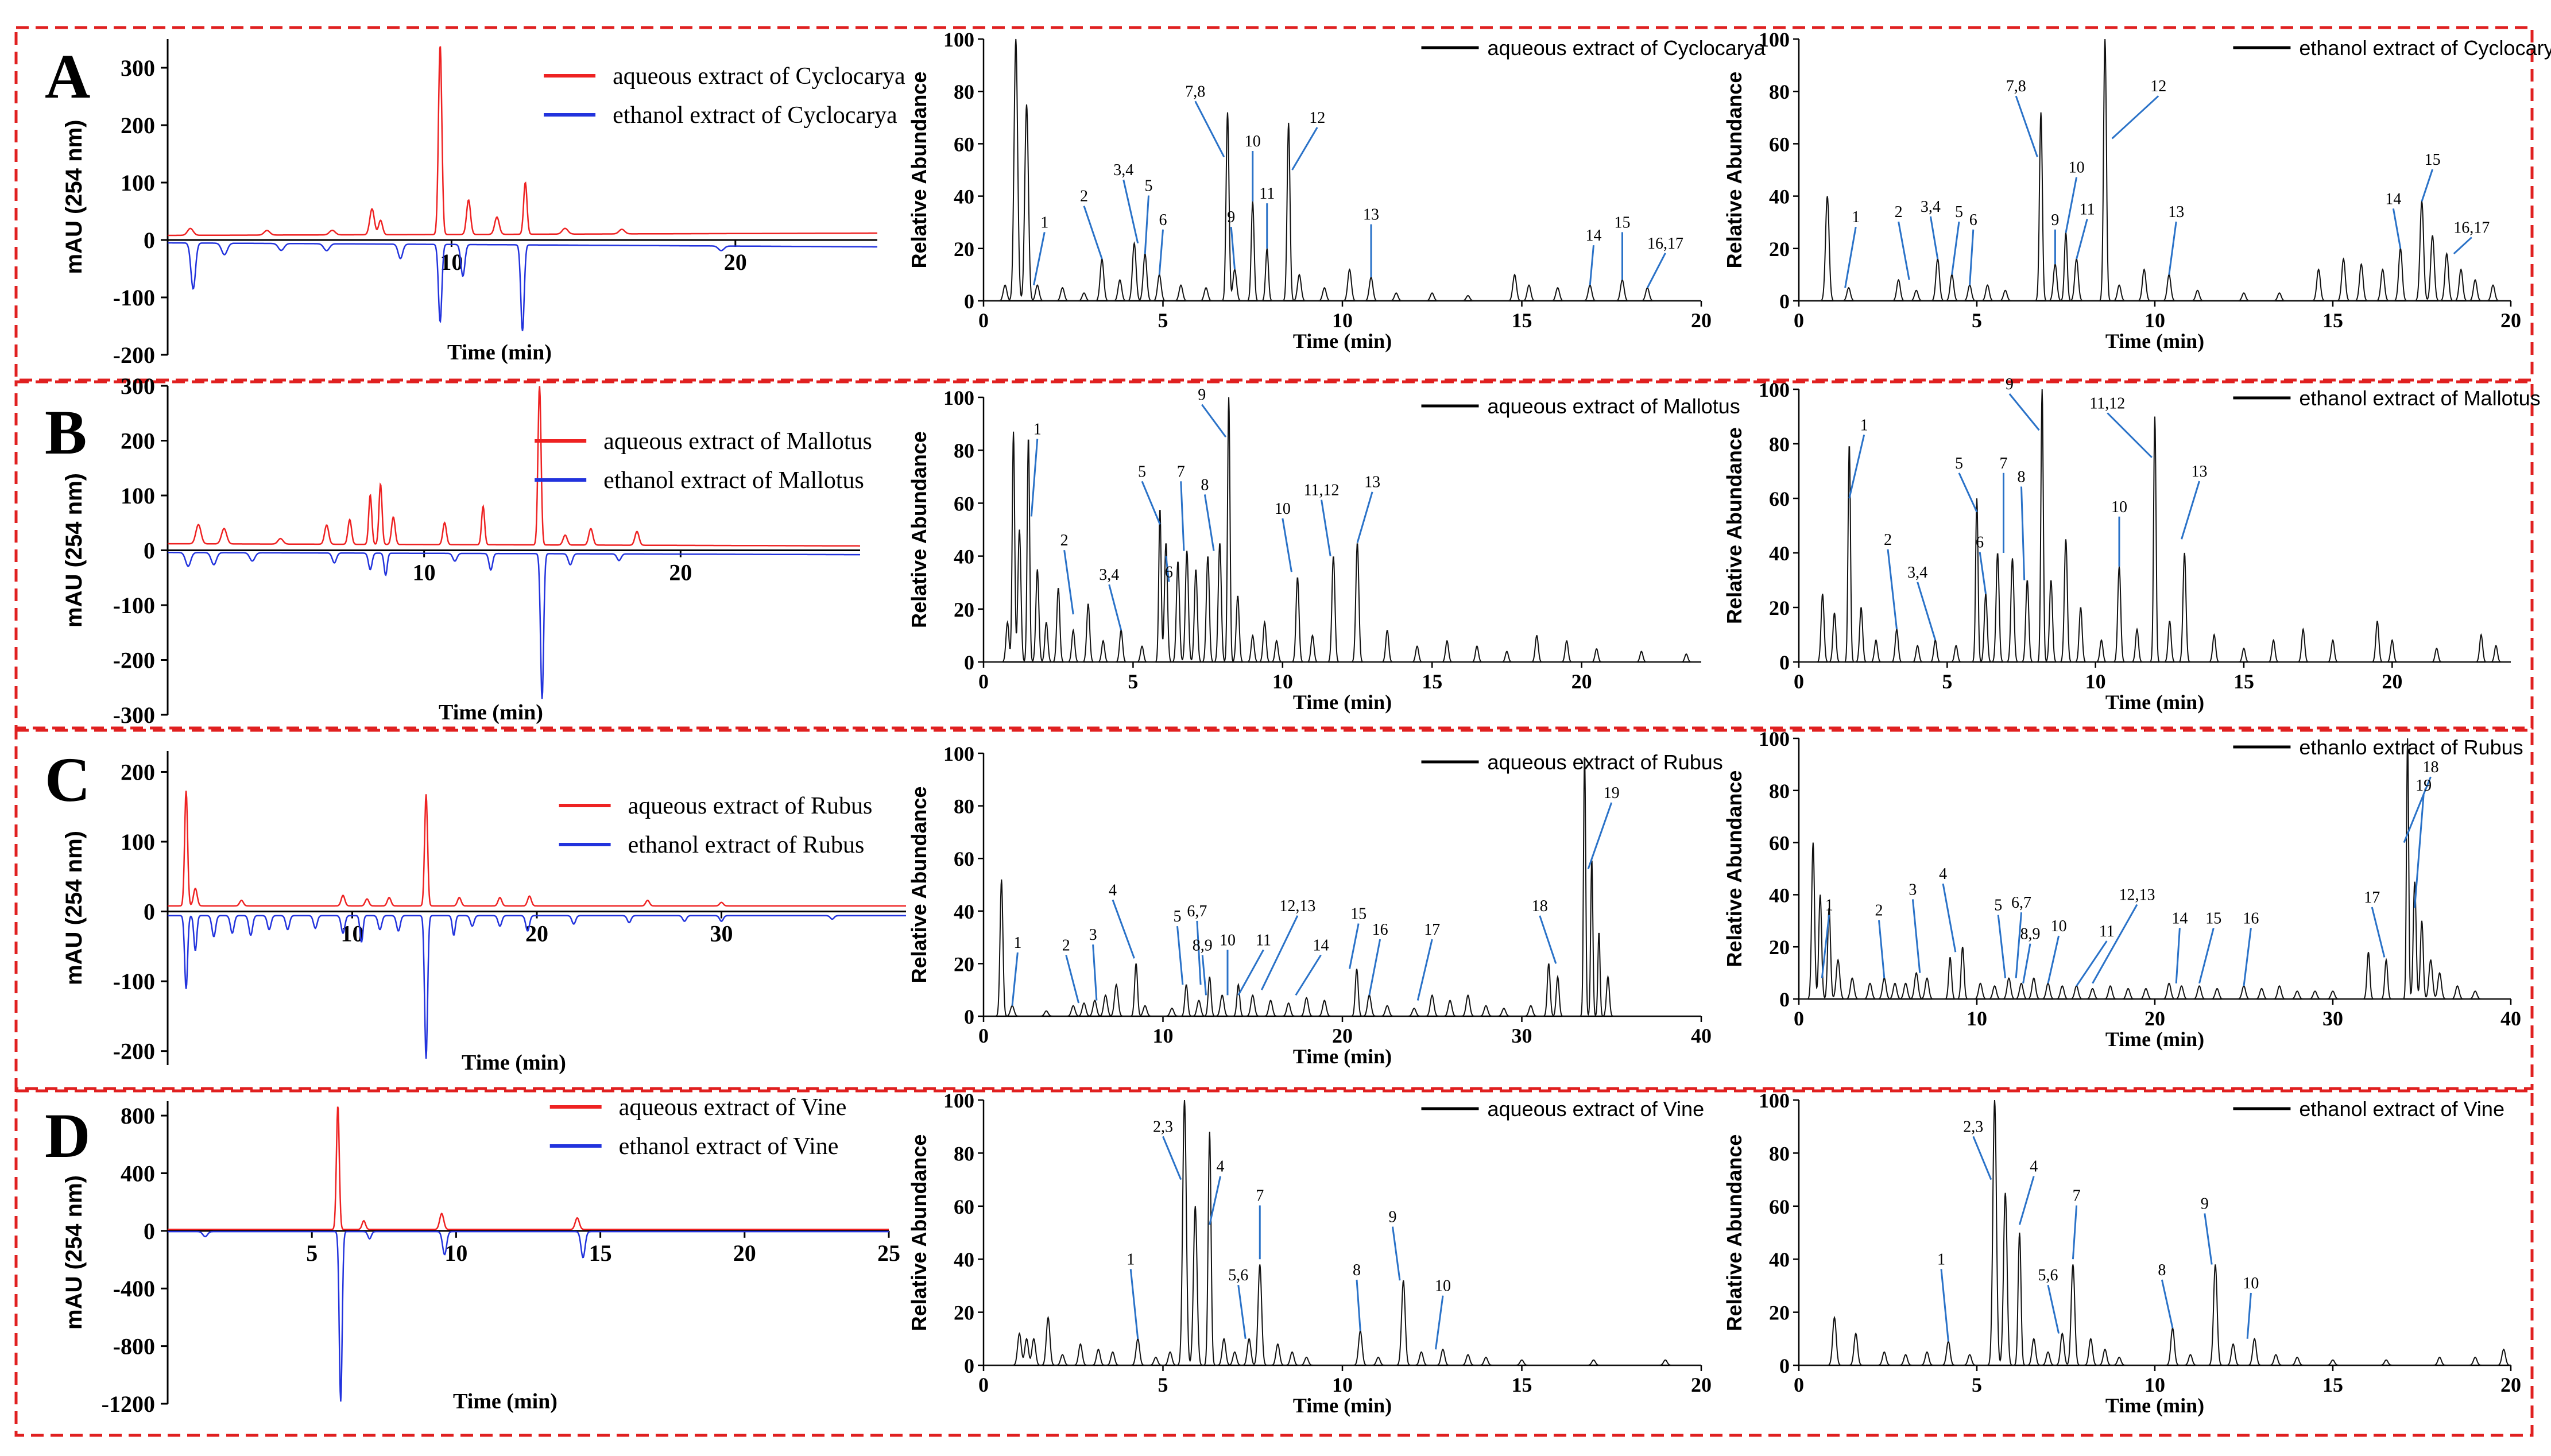 The image size is (2551, 1456). I want to click on ms-title: aqueous extract of Cyclocarya, so click(1627, 48).